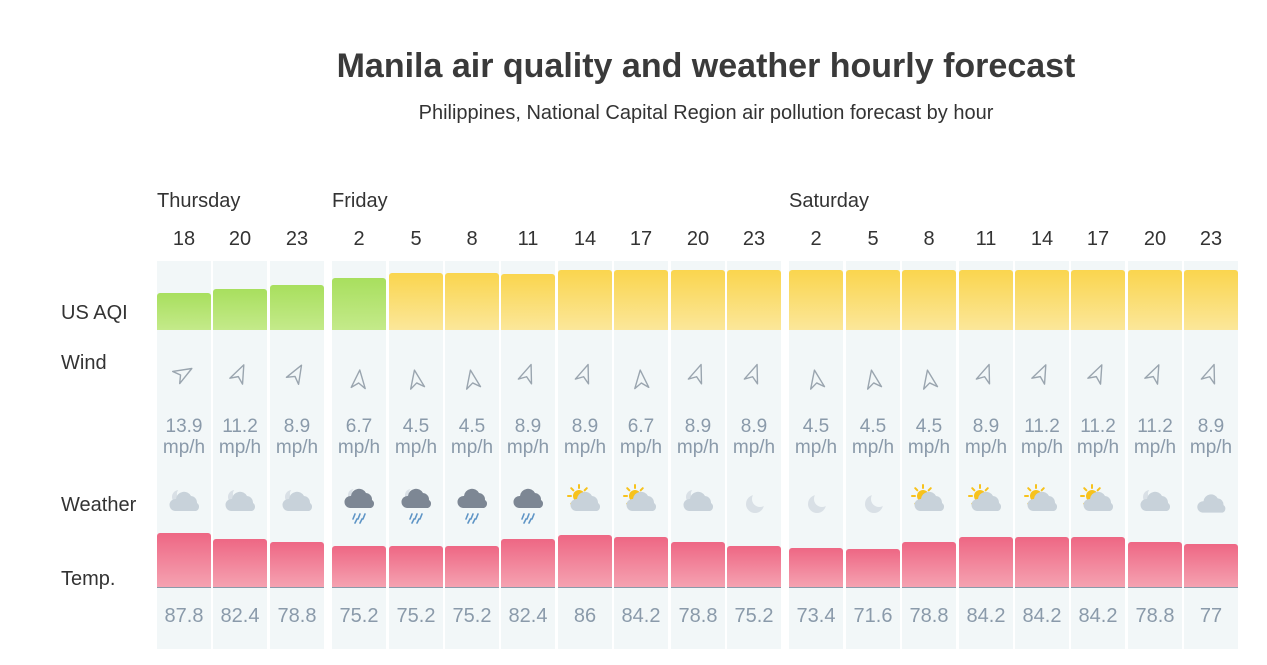 Image resolution: width=1267 pixels, height=665 pixels. I want to click on forecast-column: 23 8.9 mp/h 77, so click(1211, 434).